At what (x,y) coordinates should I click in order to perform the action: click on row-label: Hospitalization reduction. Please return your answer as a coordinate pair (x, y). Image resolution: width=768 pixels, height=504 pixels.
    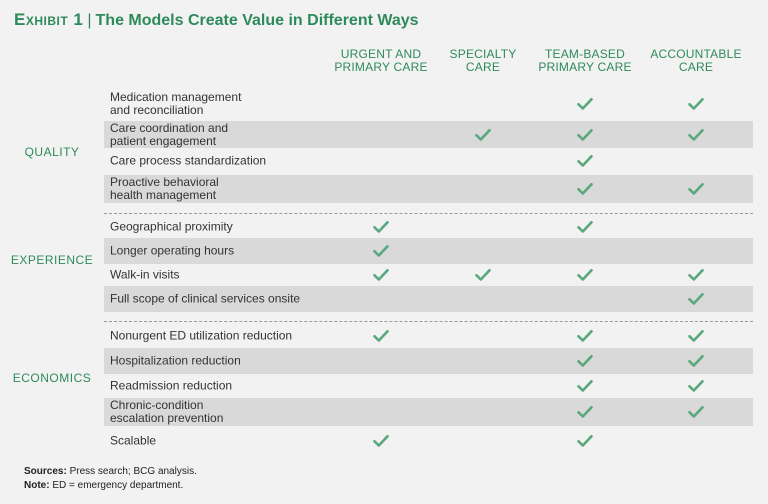
    Looking at the image, I should click on (225, 360).